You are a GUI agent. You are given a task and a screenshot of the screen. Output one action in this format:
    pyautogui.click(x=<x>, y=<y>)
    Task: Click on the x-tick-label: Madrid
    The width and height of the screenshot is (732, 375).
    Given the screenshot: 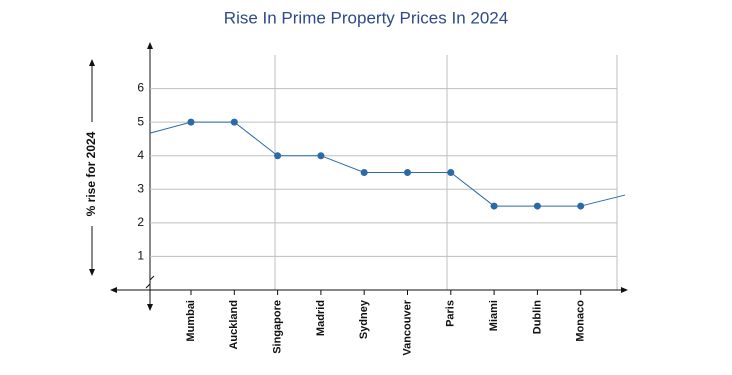 What is the action you would take?
    pyautogui.click(x=321, y=318)
    